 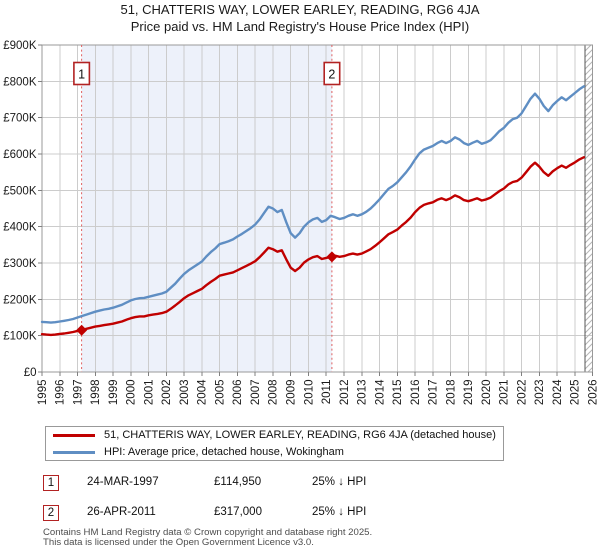 I want to click on x-tick-label: 2024, so click(x=558, y=392).